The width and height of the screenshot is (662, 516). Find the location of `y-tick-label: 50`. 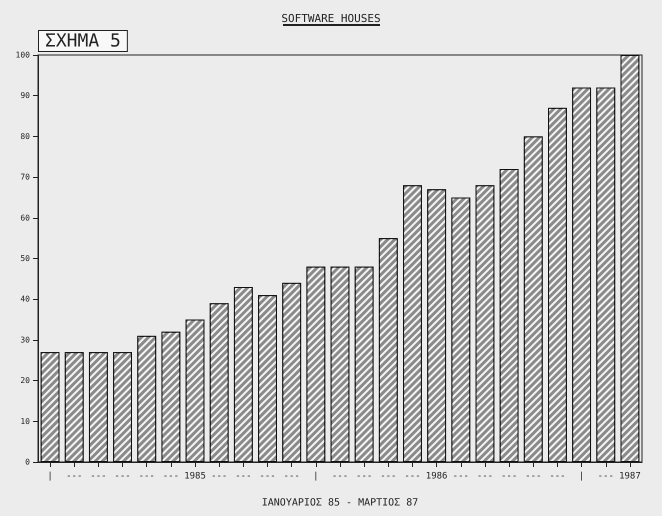

y-tick-label: 50 is located at coordinates (25, 258).